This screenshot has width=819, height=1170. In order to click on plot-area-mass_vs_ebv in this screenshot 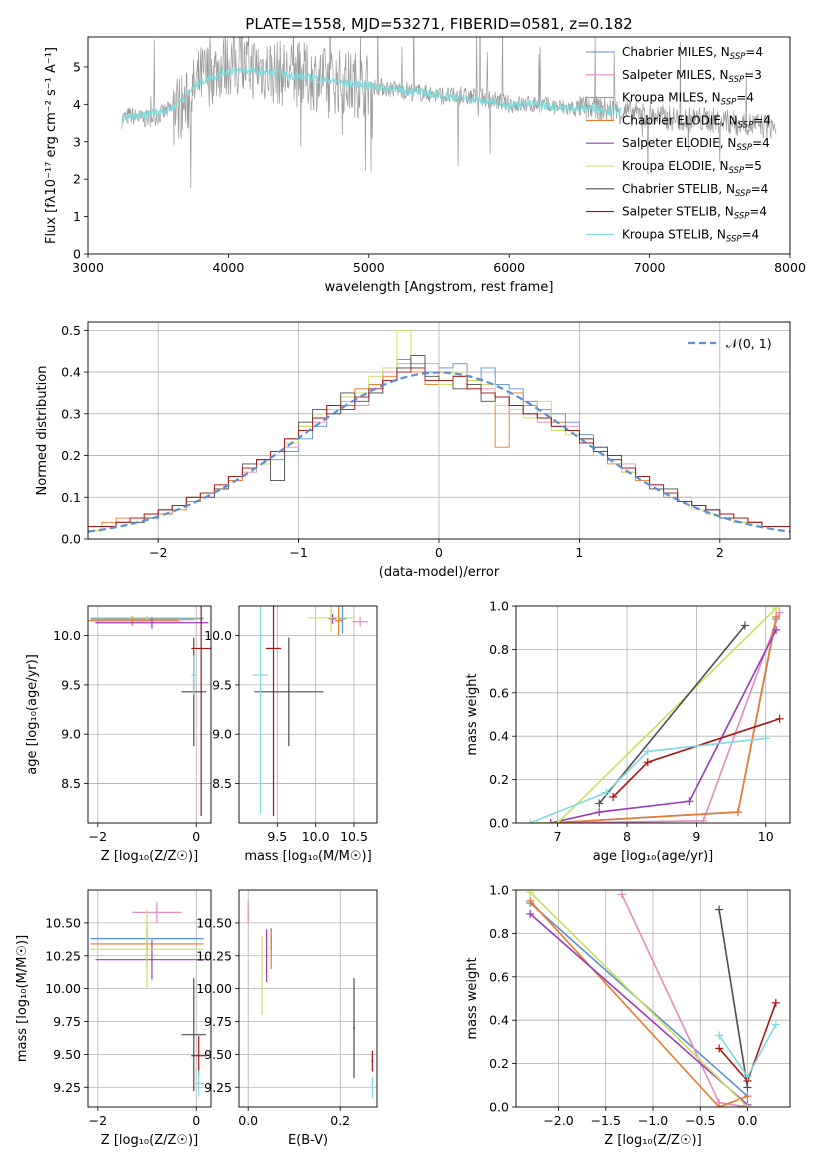, I will do `click(310, 999)`.